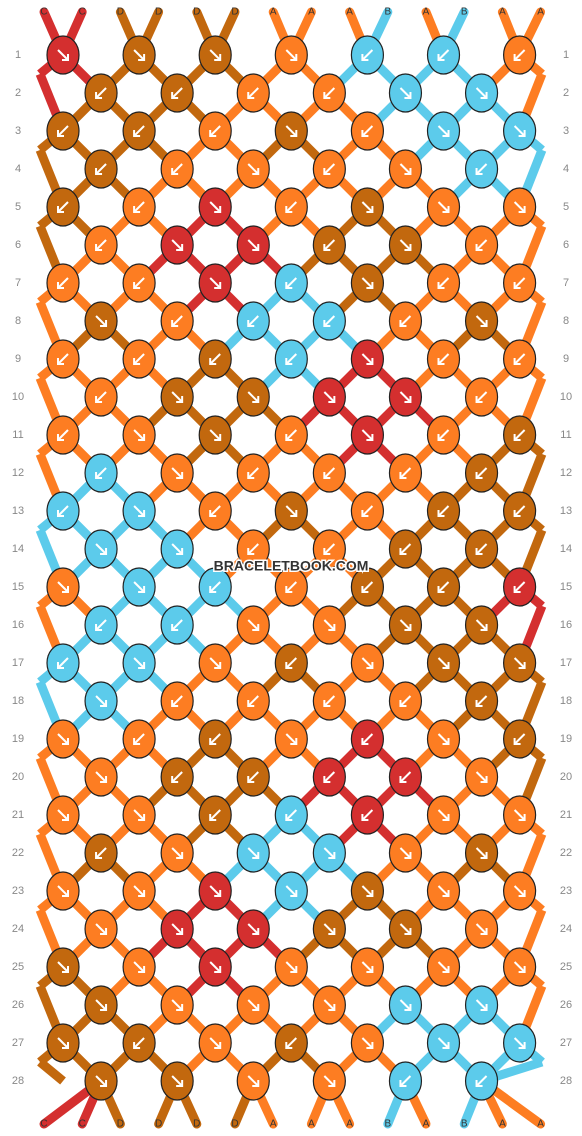 The width and height of the screenshot is (582, 1136). I want to click on row-number: 7, so click(566, 283).